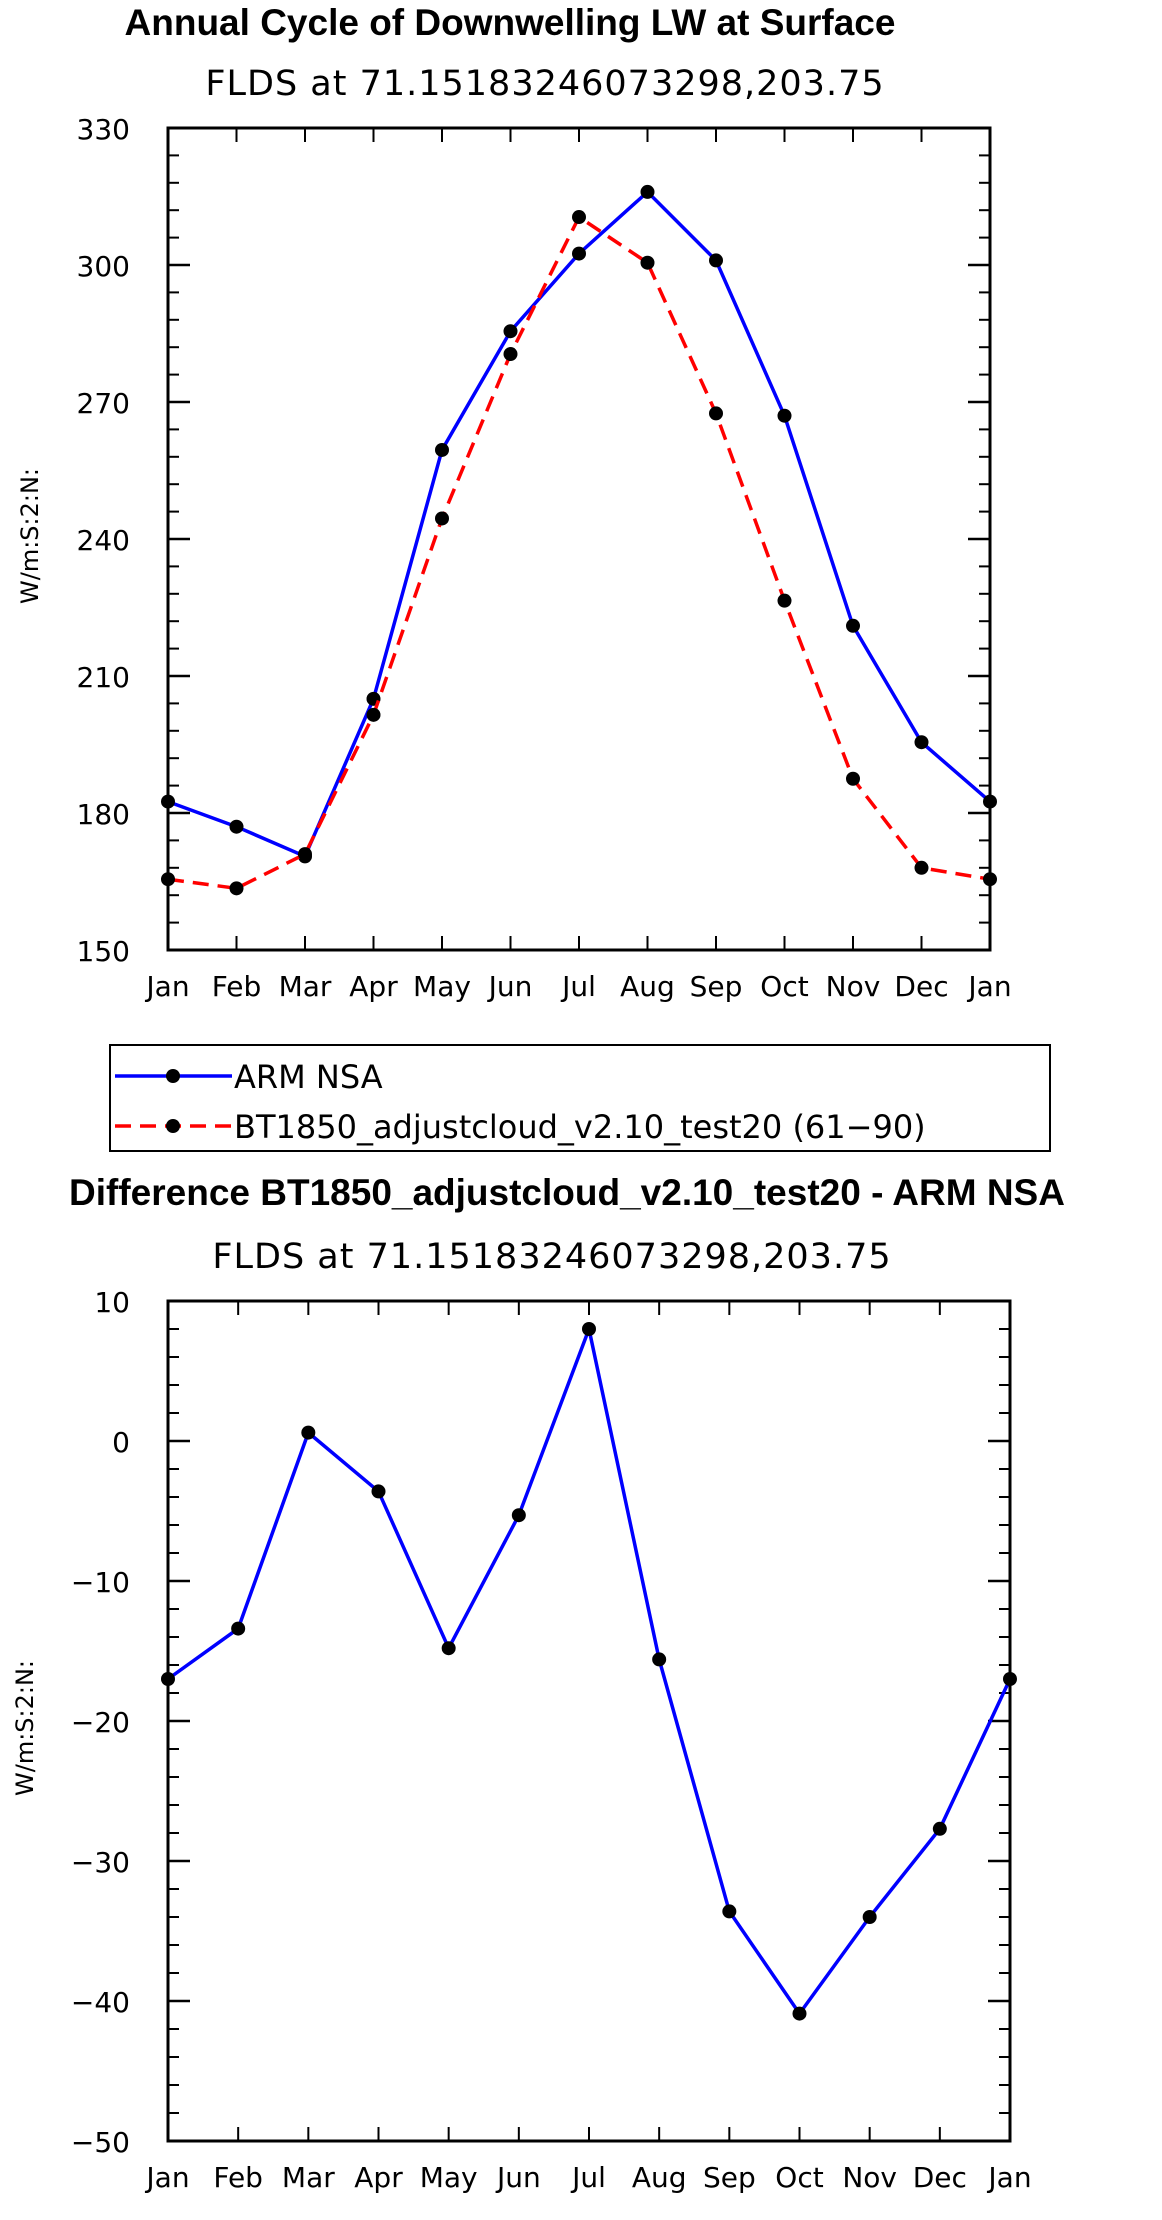 This screenshot has height=2220, width=1162. I want to click on y-tick-label: 240, so click(103, 540).